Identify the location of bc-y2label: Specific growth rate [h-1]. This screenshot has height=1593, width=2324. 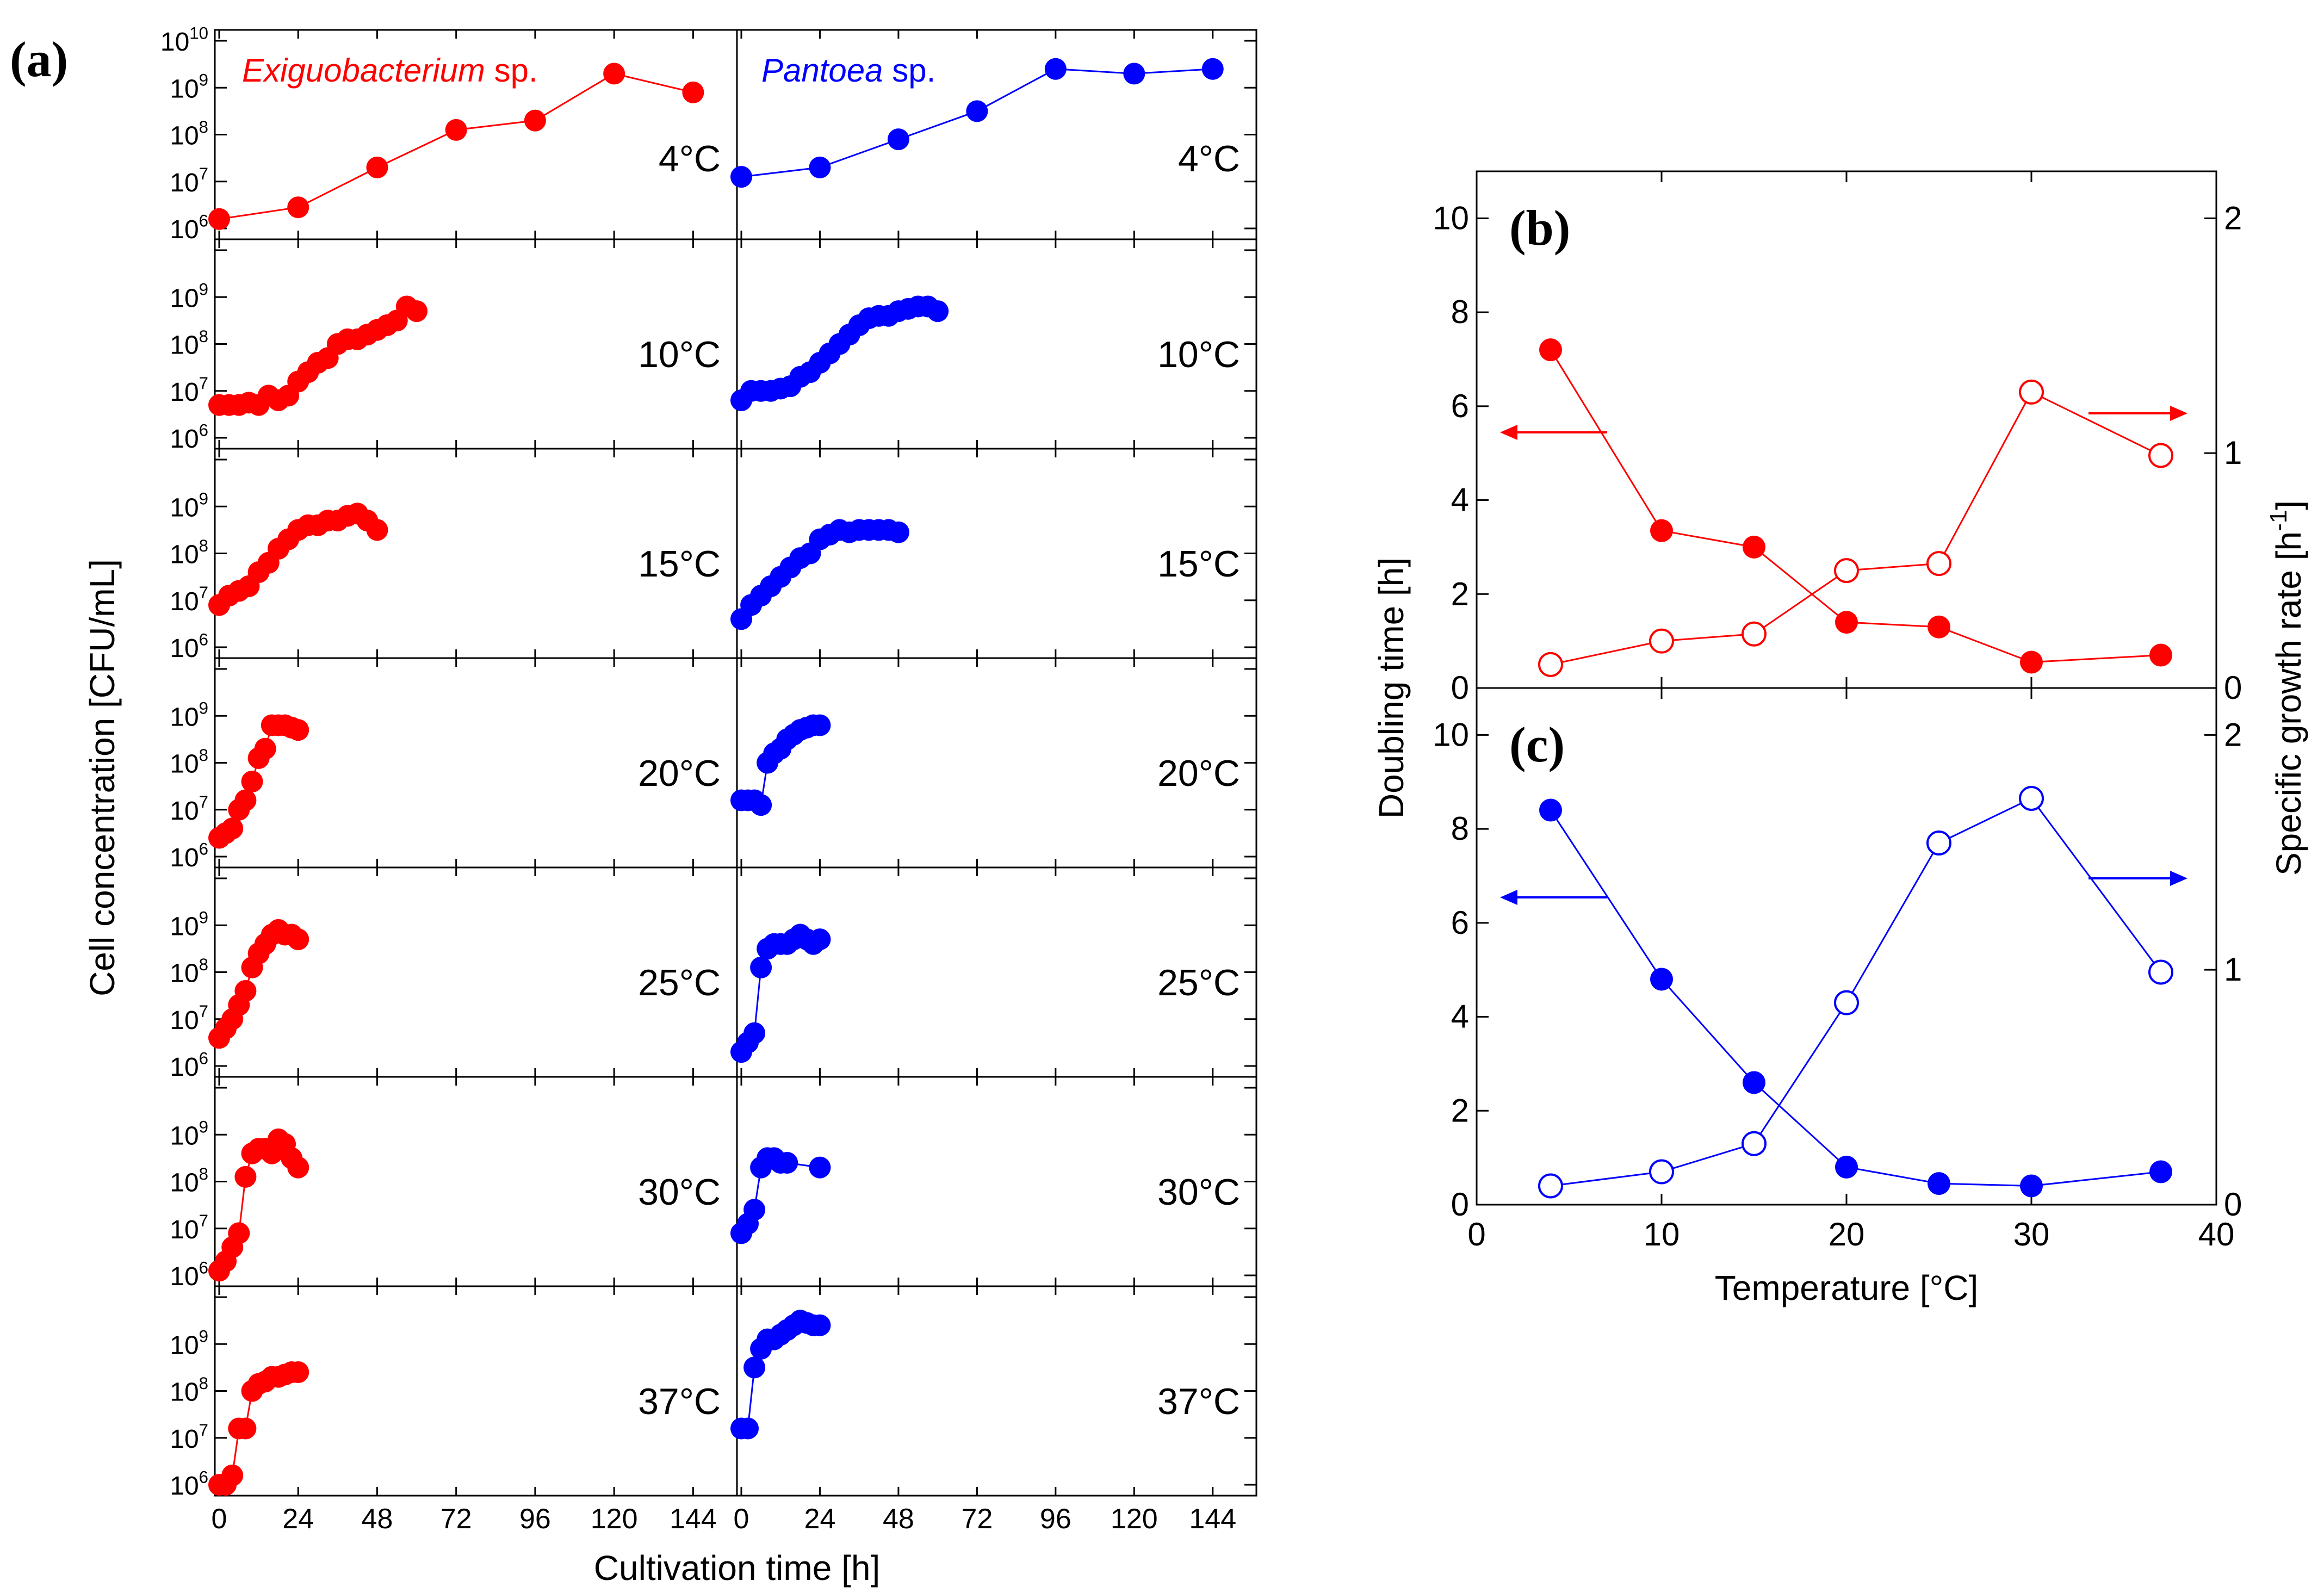
(2286, 688).